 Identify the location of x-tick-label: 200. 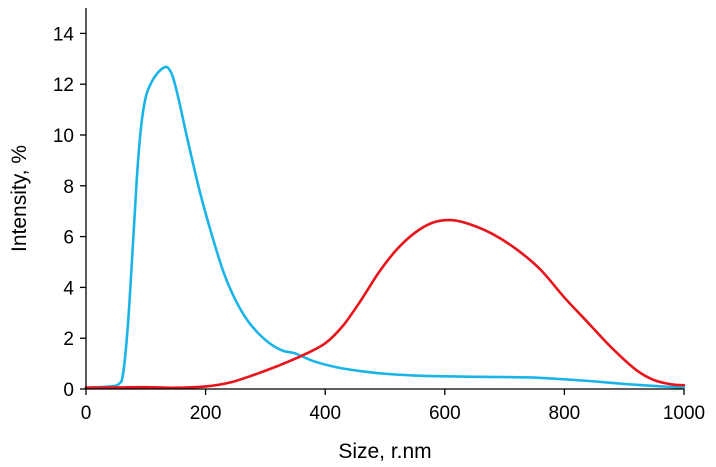
(206, 413).